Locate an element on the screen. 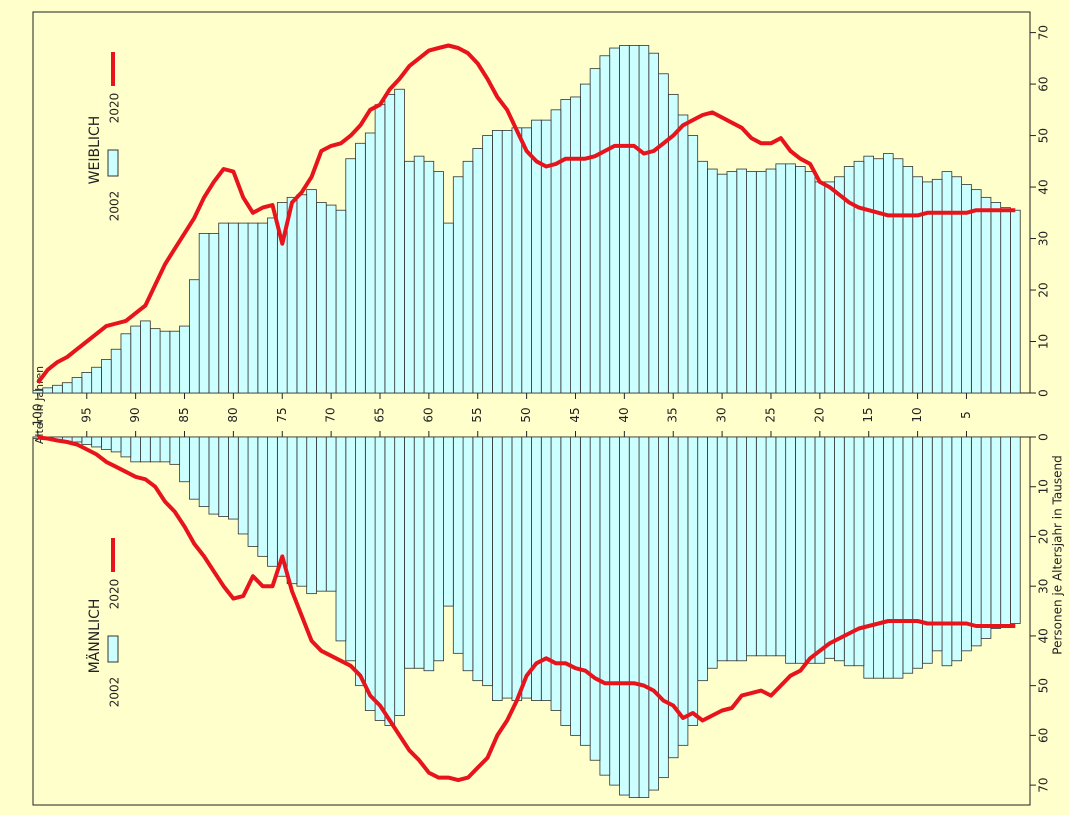  x-tick-label: 75 is located at coordinates (282, 414).